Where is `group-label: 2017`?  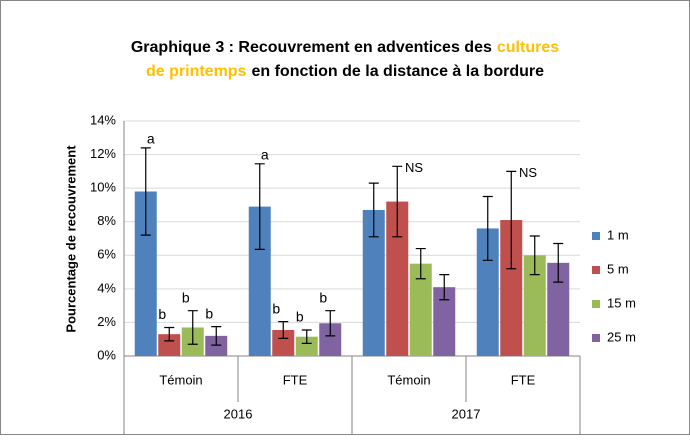
group-label: 2017 is located at coordinates (466, 413).